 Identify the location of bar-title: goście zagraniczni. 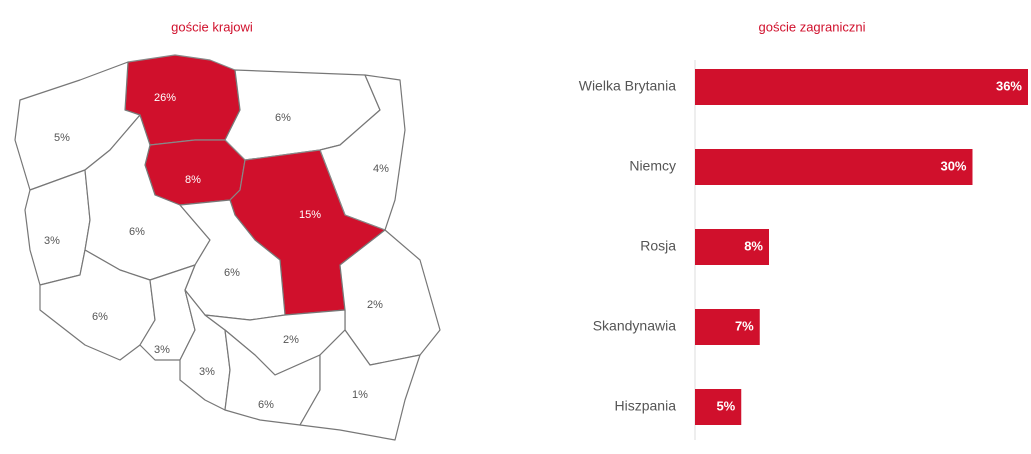
(812, 26).